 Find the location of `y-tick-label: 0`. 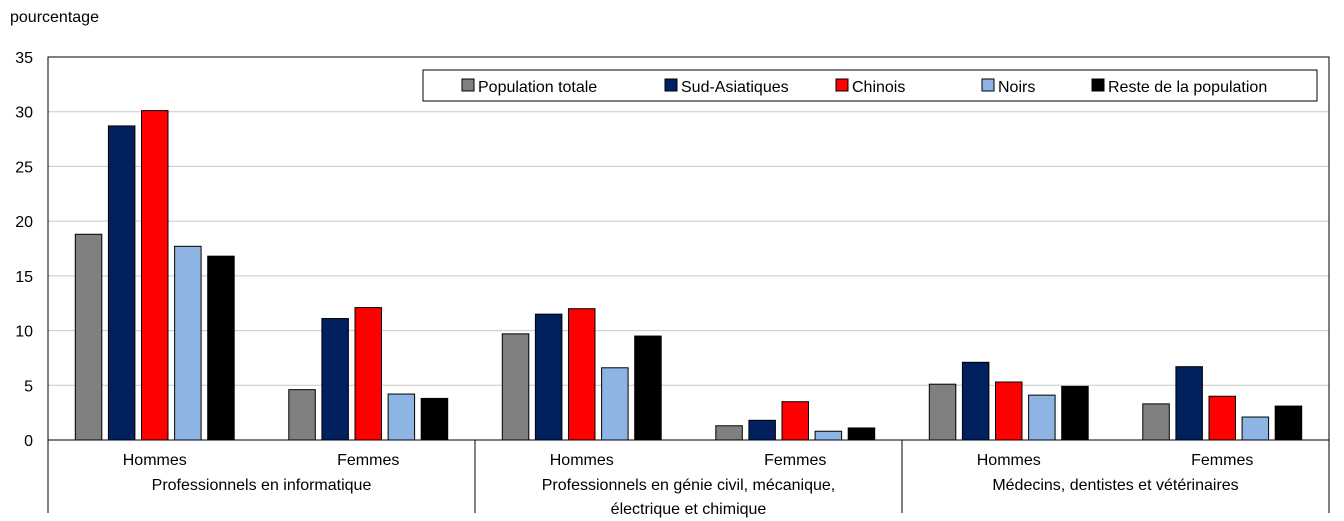

y-tick-label: 0 is located at coordinates (28, 441).